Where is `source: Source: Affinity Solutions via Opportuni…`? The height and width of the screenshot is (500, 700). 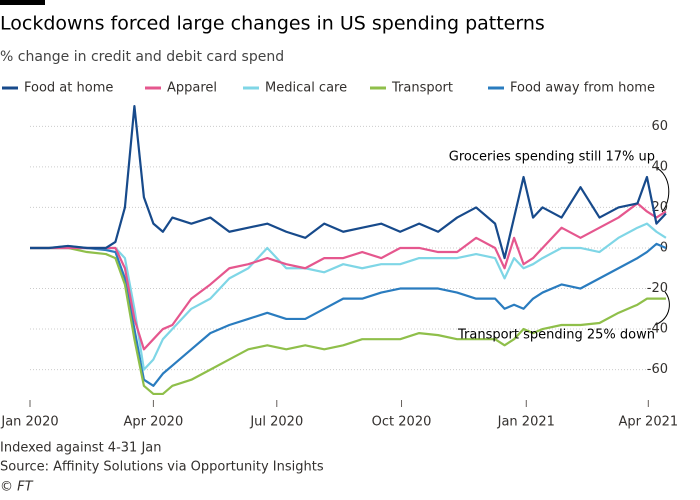
source: Source: Affinity Solutions via Opportuni… is located at coordinates (162, 467).